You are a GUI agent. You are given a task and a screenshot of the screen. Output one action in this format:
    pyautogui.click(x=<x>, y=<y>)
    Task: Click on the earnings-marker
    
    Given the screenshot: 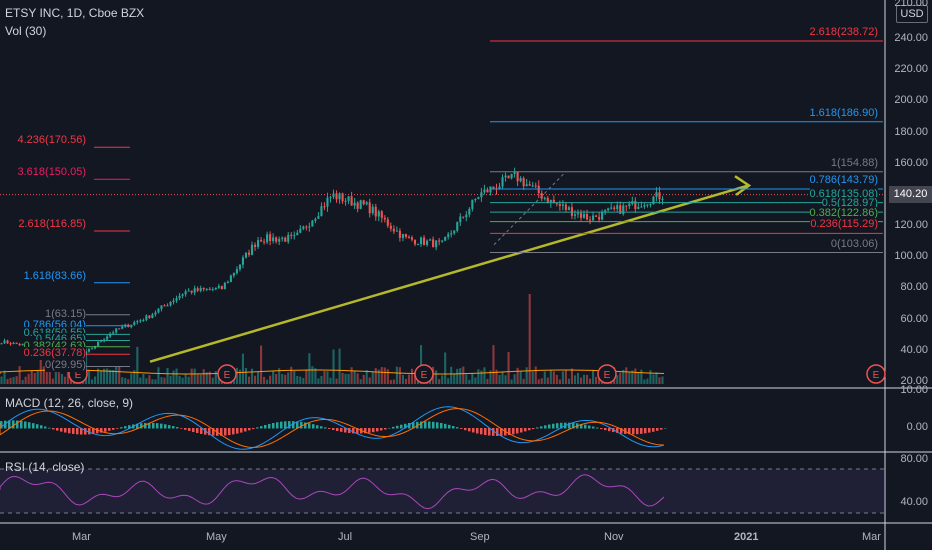 What is the action you would take?
    pyautogui.click(x=424, y=374)
    